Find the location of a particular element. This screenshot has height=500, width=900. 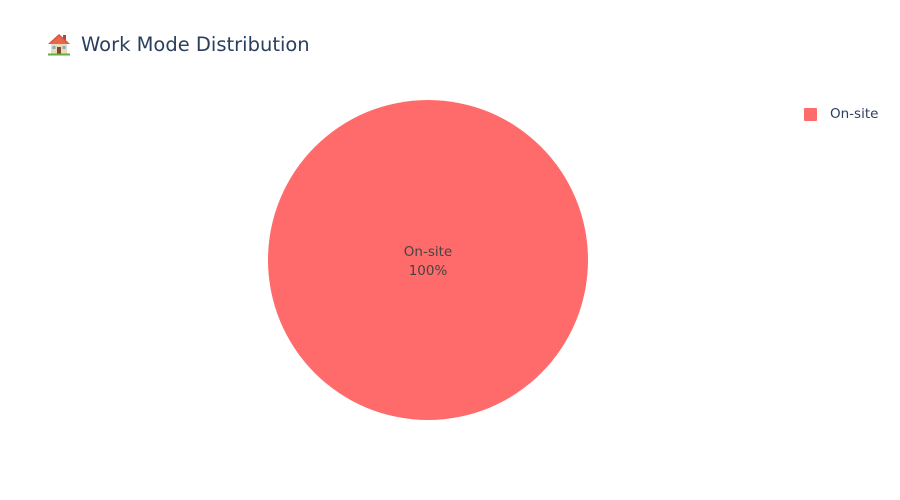

chart-title: Work Mode Distribution is located at coordinates (178, 44).